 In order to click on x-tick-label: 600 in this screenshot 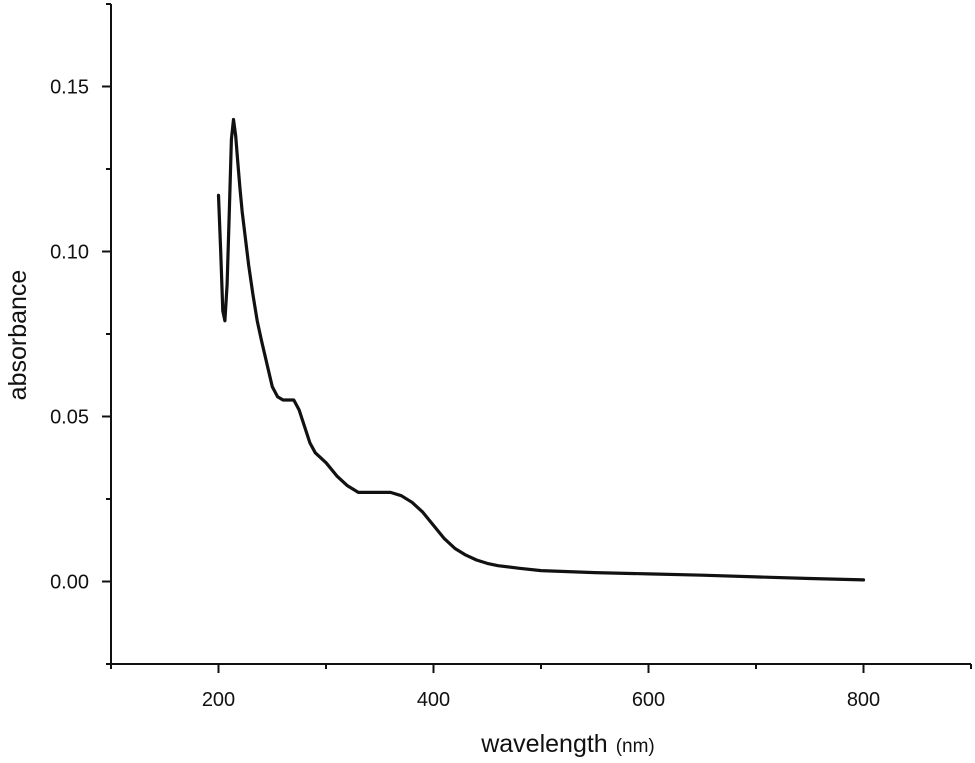, I will do `click(648, 700)`.